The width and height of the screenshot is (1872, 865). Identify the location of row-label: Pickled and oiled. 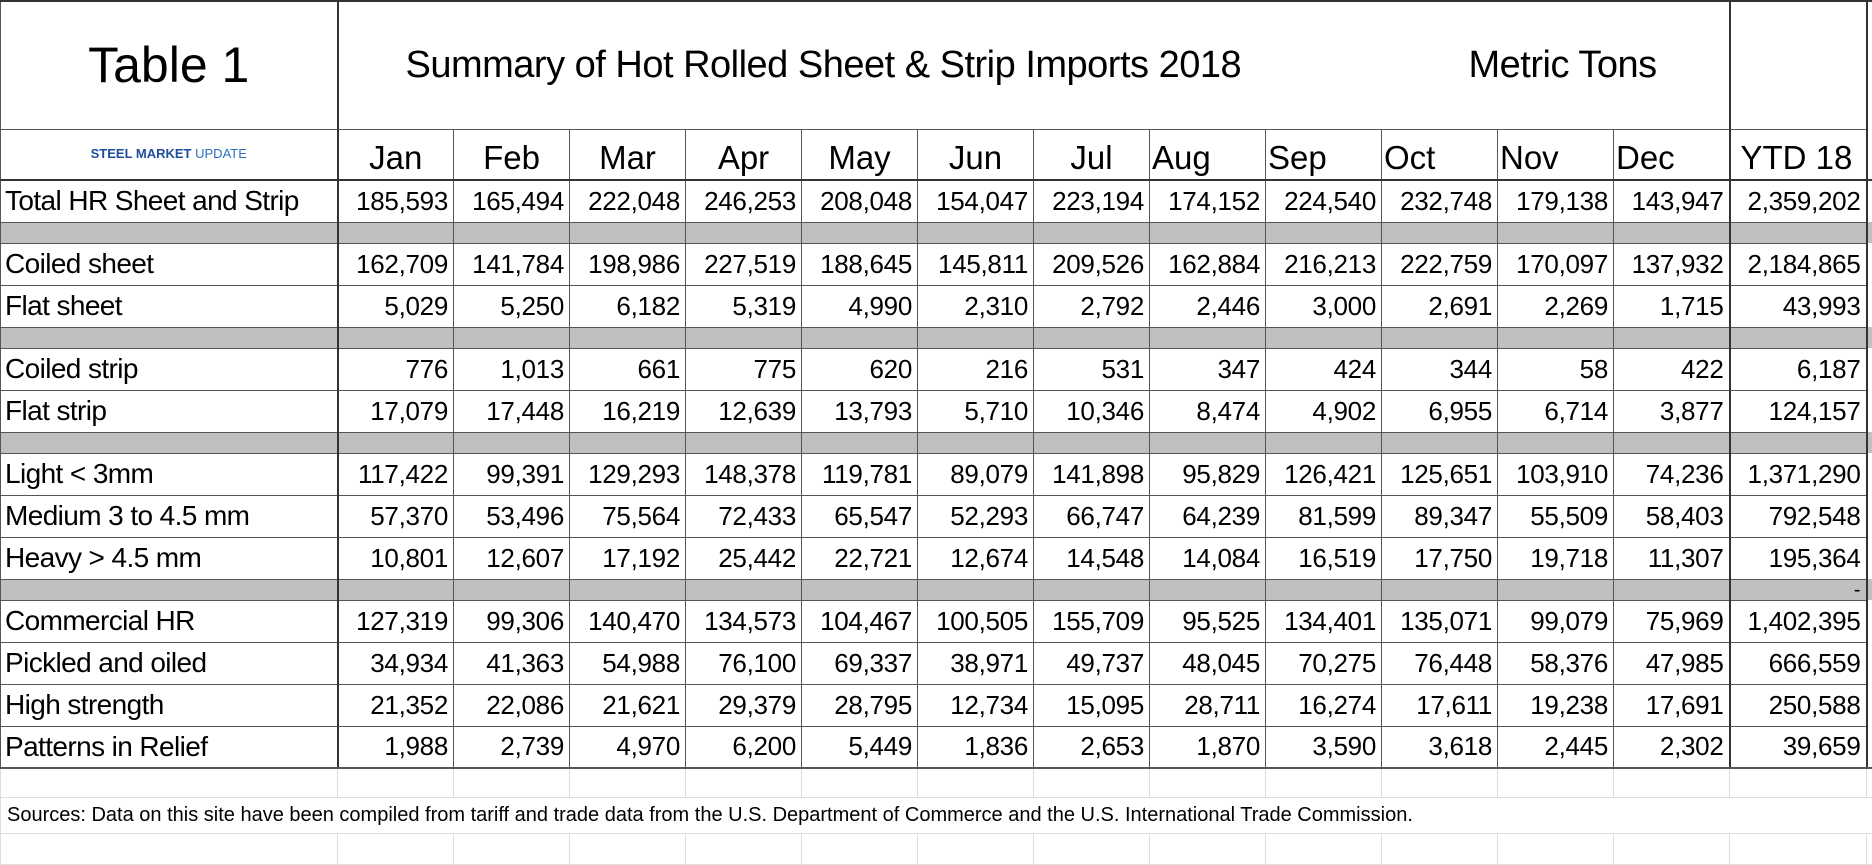
(169, 663).